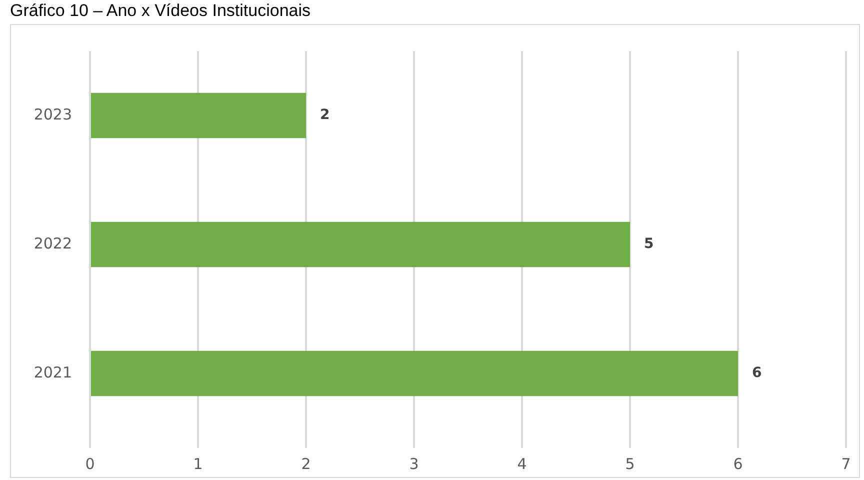 The height and width of the screenshot is (480, 864). What do you see at coordinates (53, 243) in the screenshot?
I see `y-tick-label: 2022` at bounding box center [53, 243].